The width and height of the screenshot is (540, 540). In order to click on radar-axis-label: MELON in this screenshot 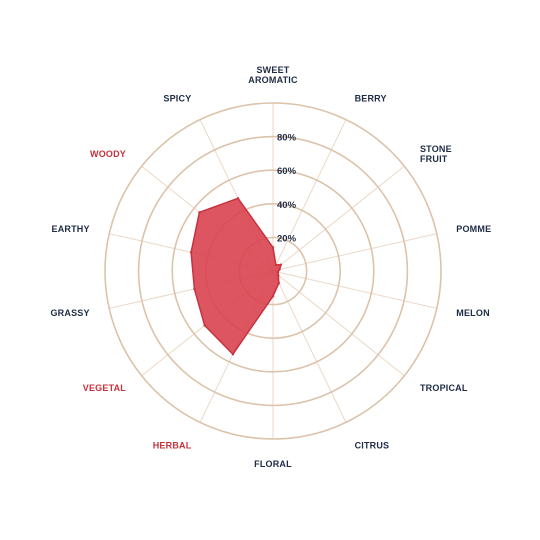, I will do `click(473, 313)`.